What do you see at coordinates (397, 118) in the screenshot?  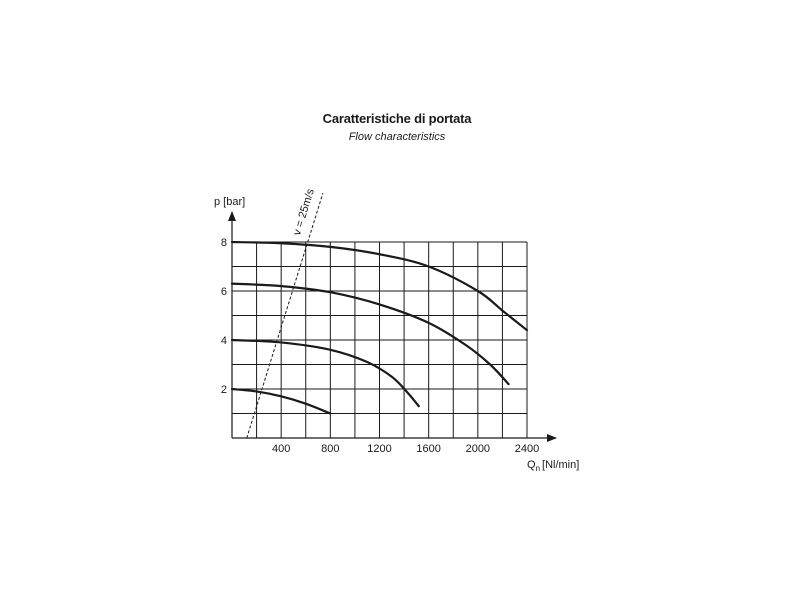 I see `chart-title: Caratteristiche di portata` at bounding box center [397, 118].